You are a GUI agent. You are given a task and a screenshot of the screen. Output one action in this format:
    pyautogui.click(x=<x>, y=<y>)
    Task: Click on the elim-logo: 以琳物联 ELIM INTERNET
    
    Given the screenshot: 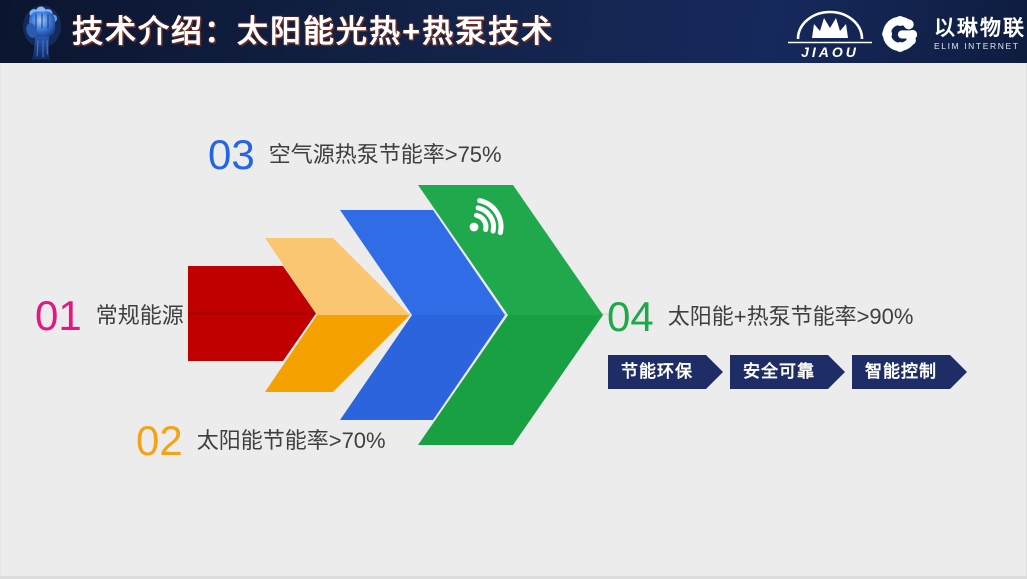 What is the action you would take?
    pyautogui.click(x=951, y=34)
    